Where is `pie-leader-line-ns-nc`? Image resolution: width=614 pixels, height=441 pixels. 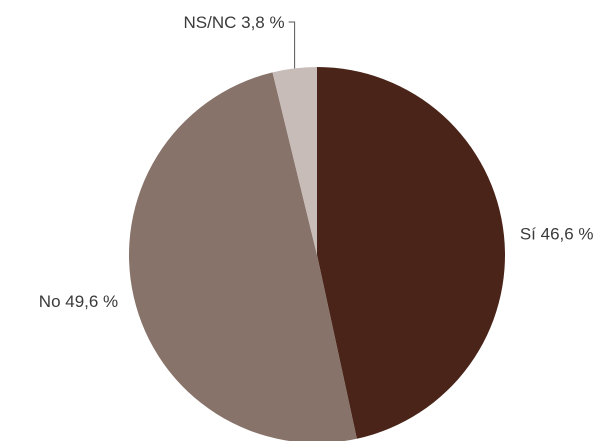
pie-leader-line-ns-nc is located at coordinates (292, 45).